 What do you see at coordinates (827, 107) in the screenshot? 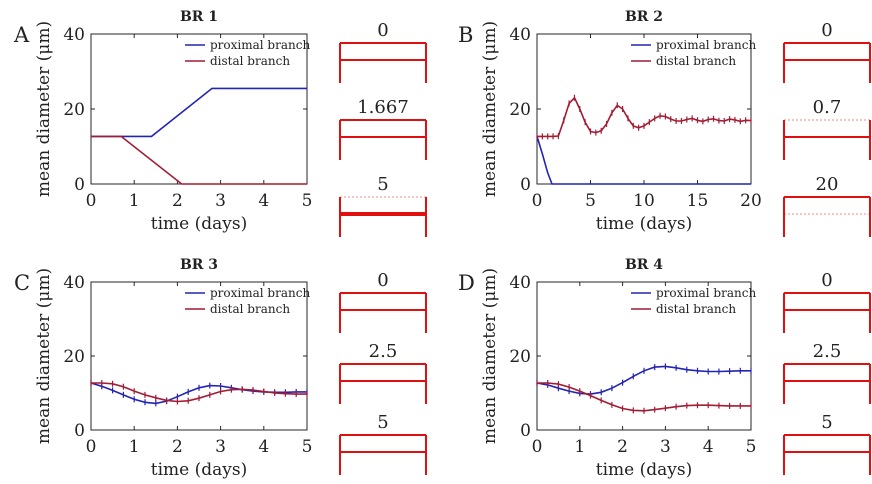
I see `snapshot-time-label: 0.7` at bounding box center [827, 107].